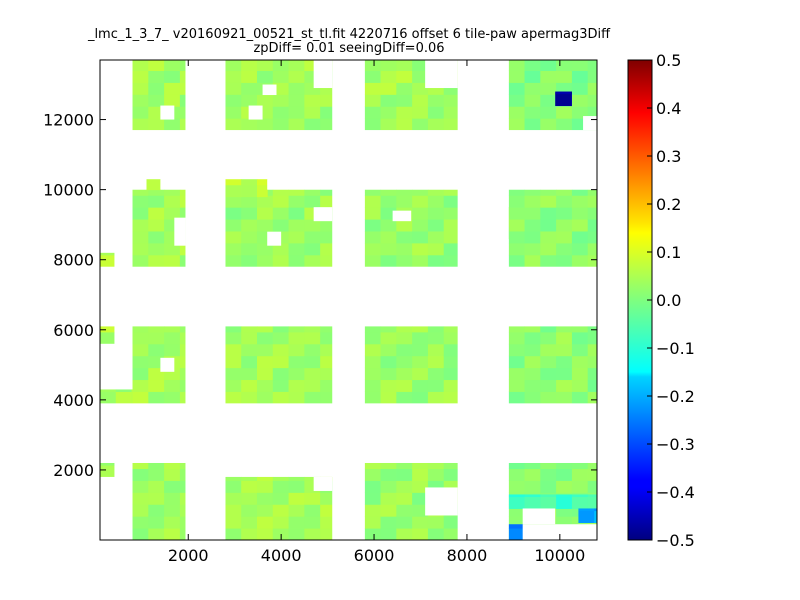  Describe the element at coordinates (73, 400) in the screenshot. I see `y-tick-label: 4000` at that location.